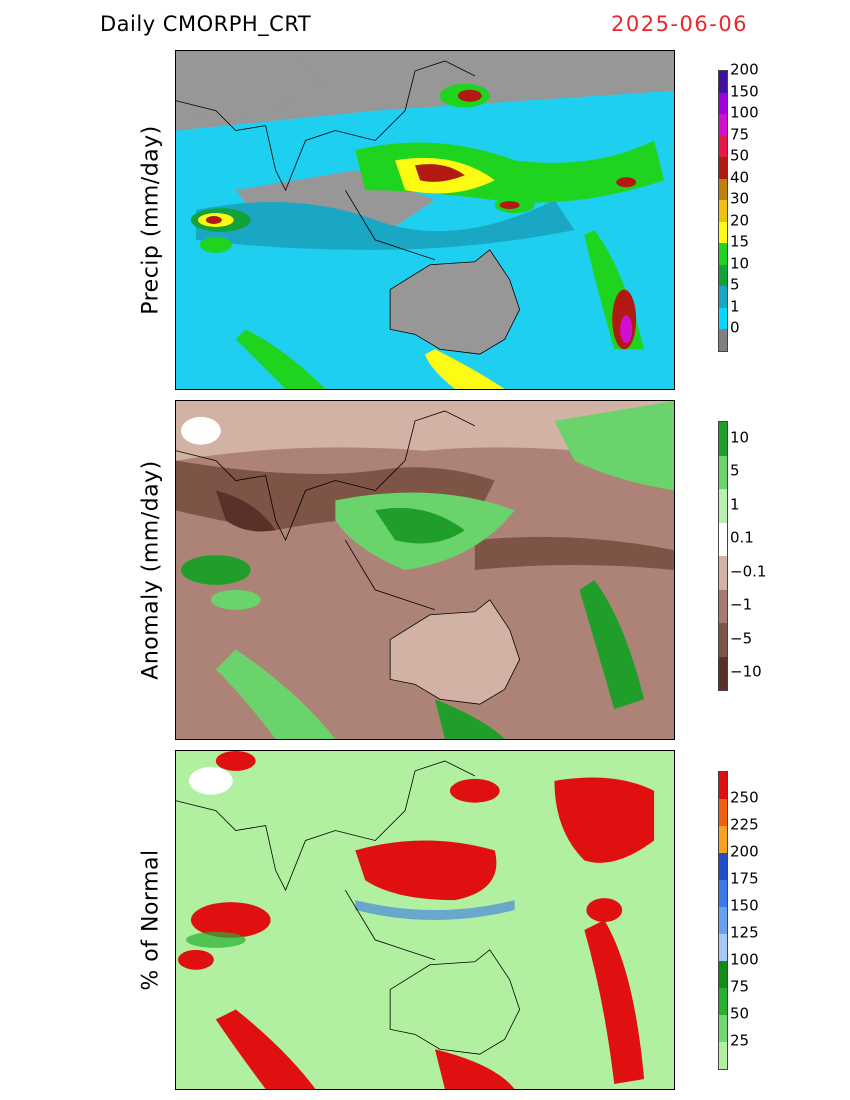  I want to click on colorbar-tick-label: −1, so click(741, 604).